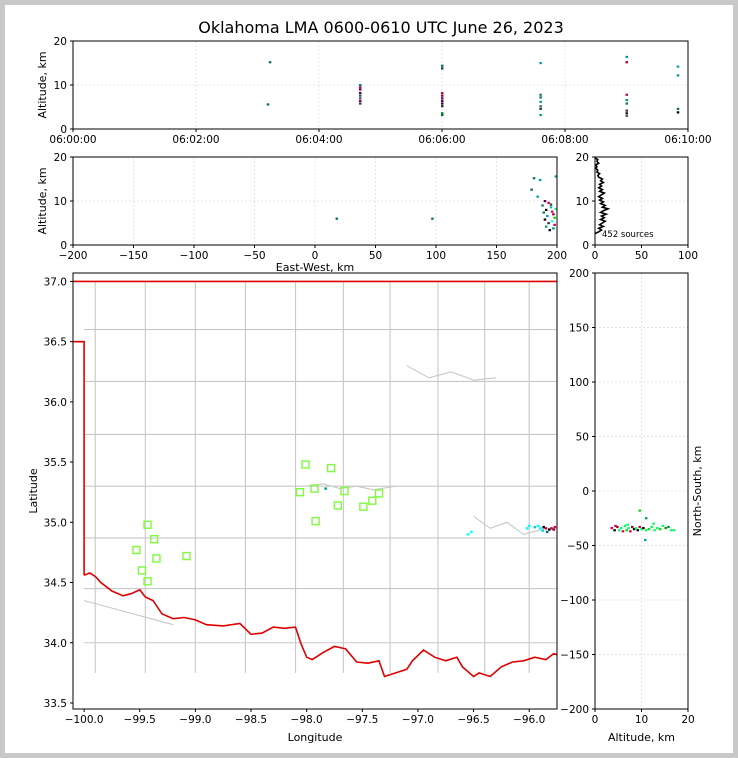  I want to click on count-tick-label: 0, so click(595, 256).